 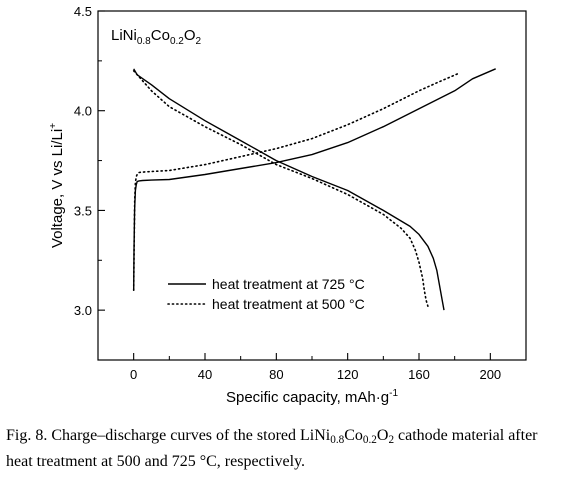 I want to click on y-axis-label: Voltage, V vs Li/Li+, so click(x=57, y=185).